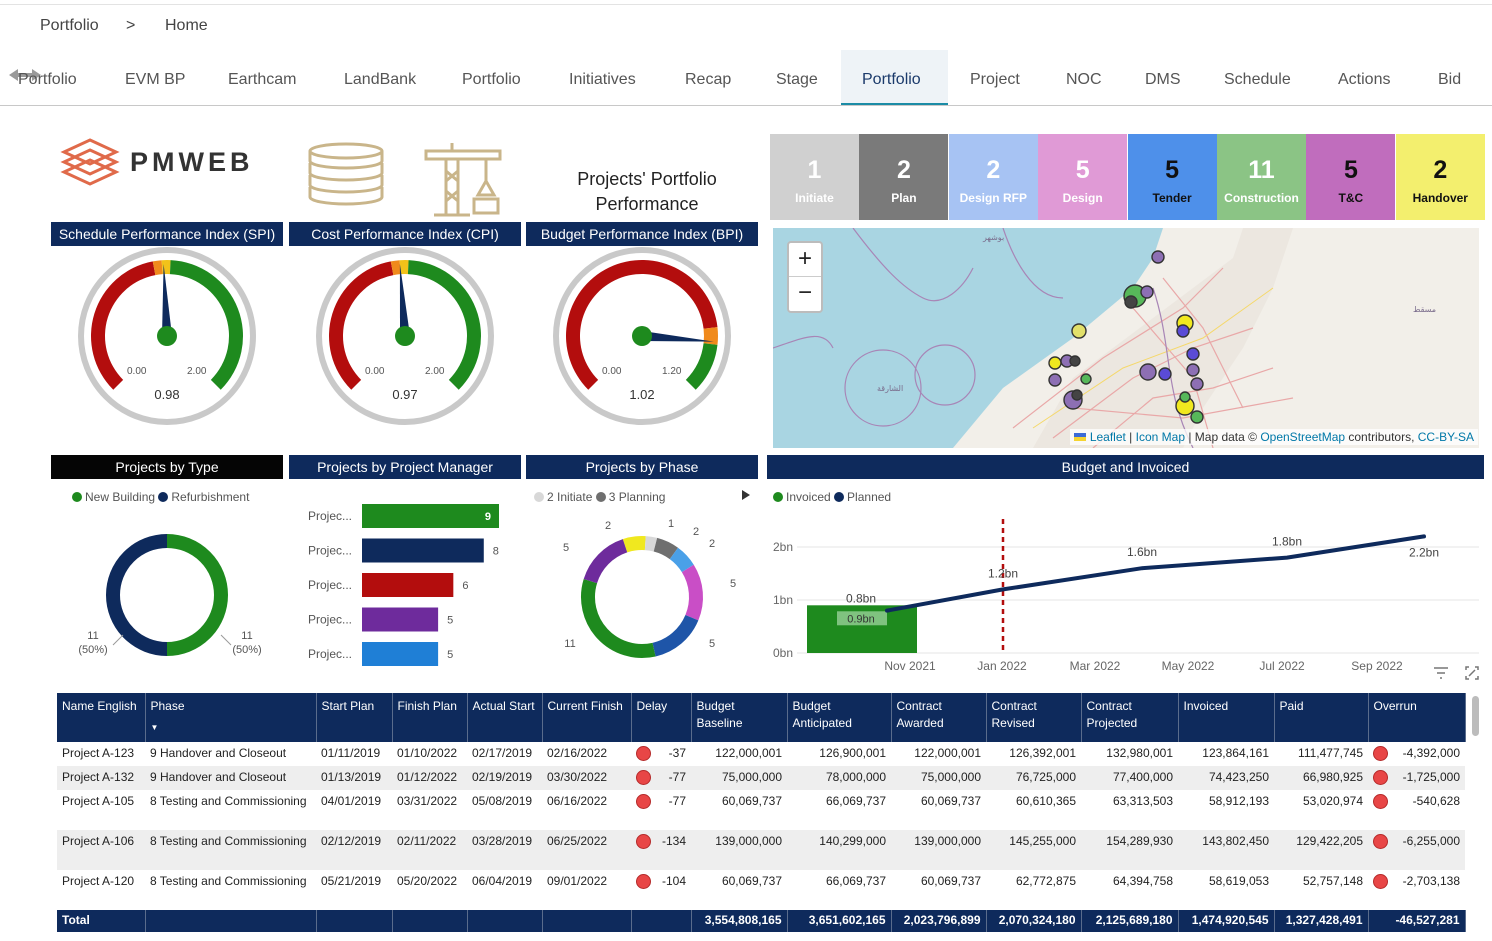 The height and width of the screenshot is (941, 1492). Describe the element at coordinates (839, 717) in the screenshot. I see `column-header-budget-anticipated: Budget Anticipated` at that location.